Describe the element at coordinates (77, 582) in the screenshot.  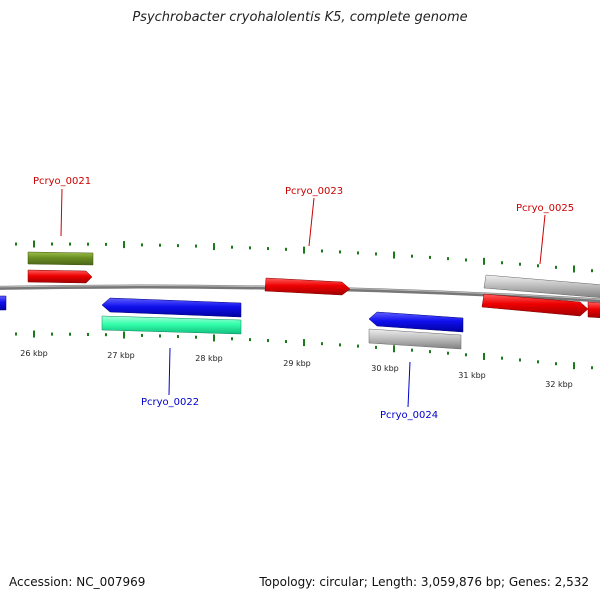
I see `accession-text: Accession: NC_007969` at that location.